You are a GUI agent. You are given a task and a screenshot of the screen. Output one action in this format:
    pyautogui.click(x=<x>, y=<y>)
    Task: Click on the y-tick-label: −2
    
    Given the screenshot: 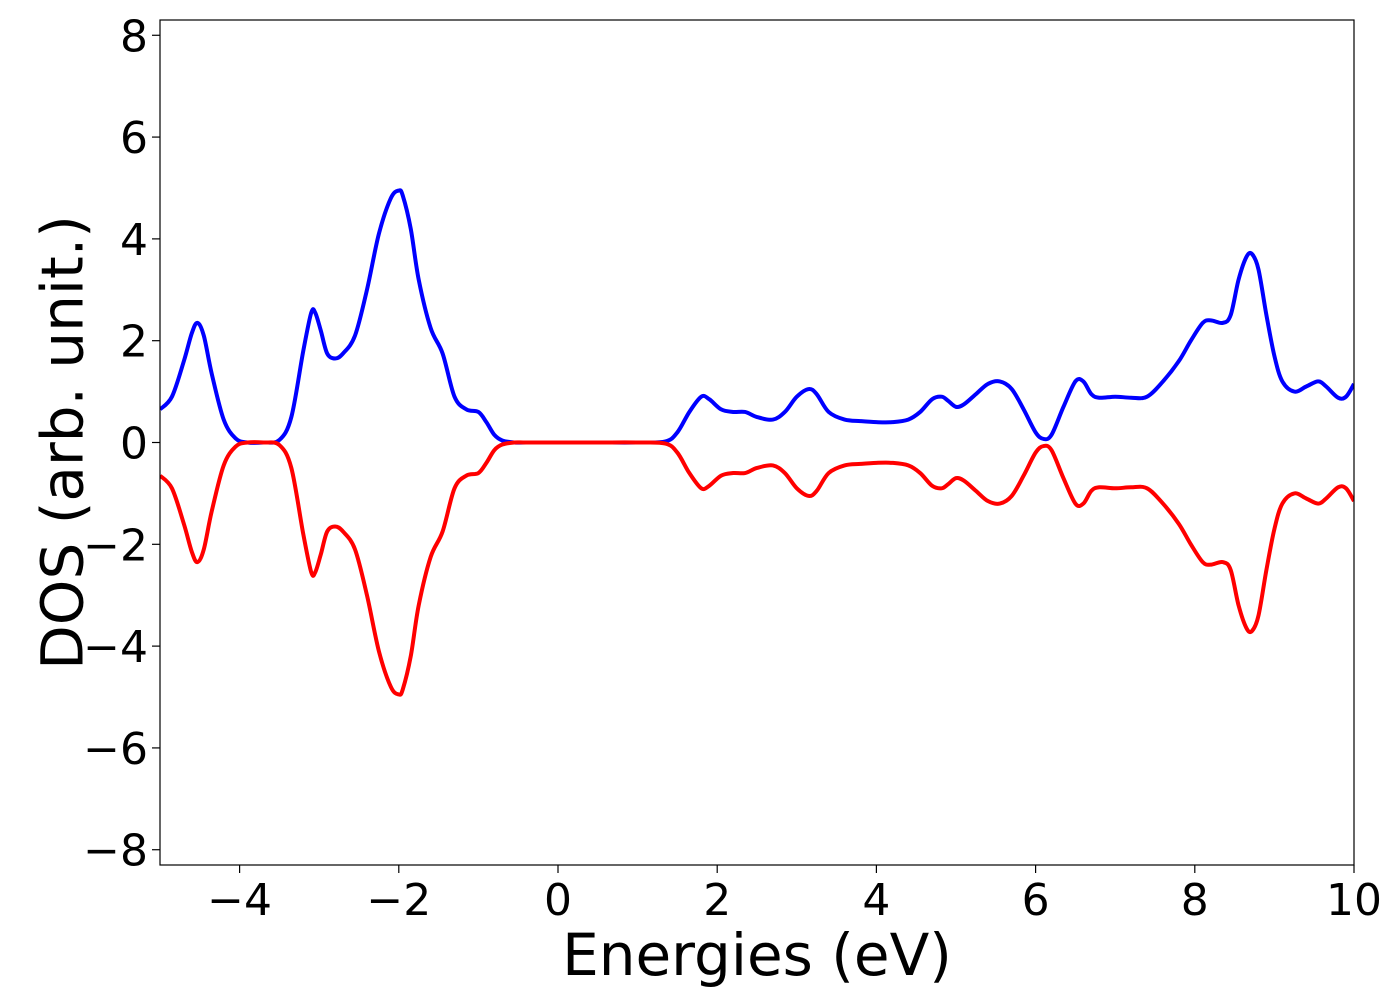 What is the action you would take?
    pyautogui.click(x=115, y=545)
    